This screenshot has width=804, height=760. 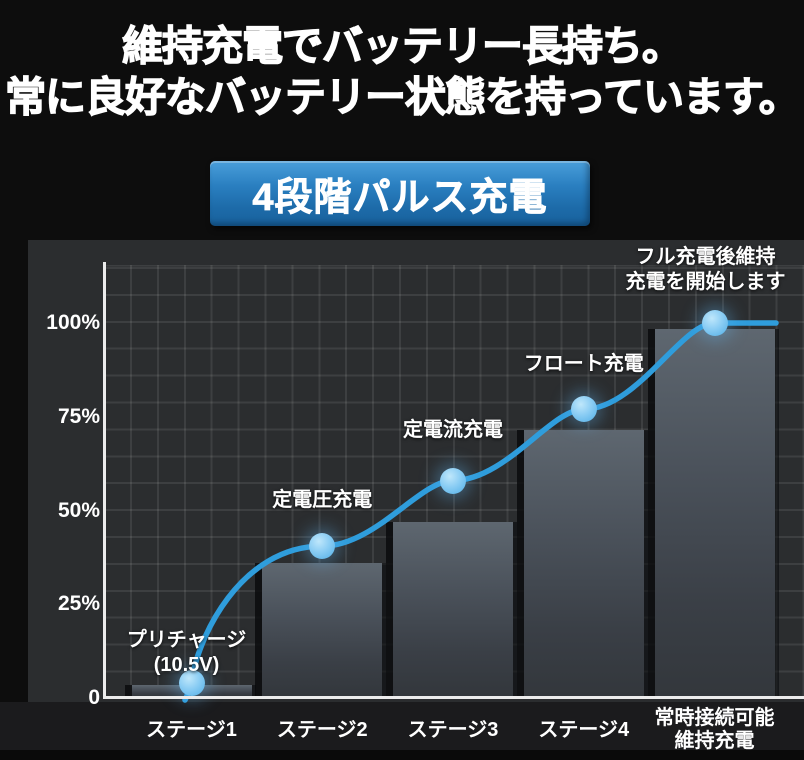 What do you see at coordinates (402, 45) in the screenshot?
I see `page-title-line1: 維持充電でバッテリー長持ち。` at bounding box center [402, 45].